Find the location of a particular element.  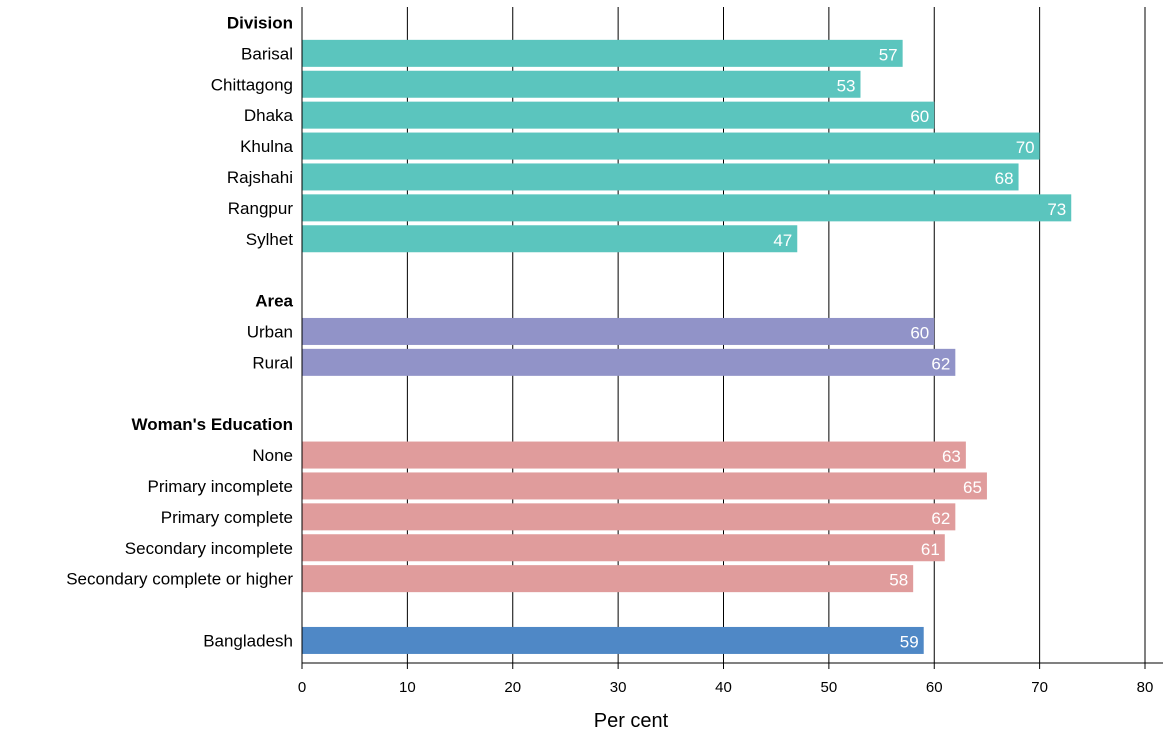

group-header-division: Division is located at coordinates (260, 22).